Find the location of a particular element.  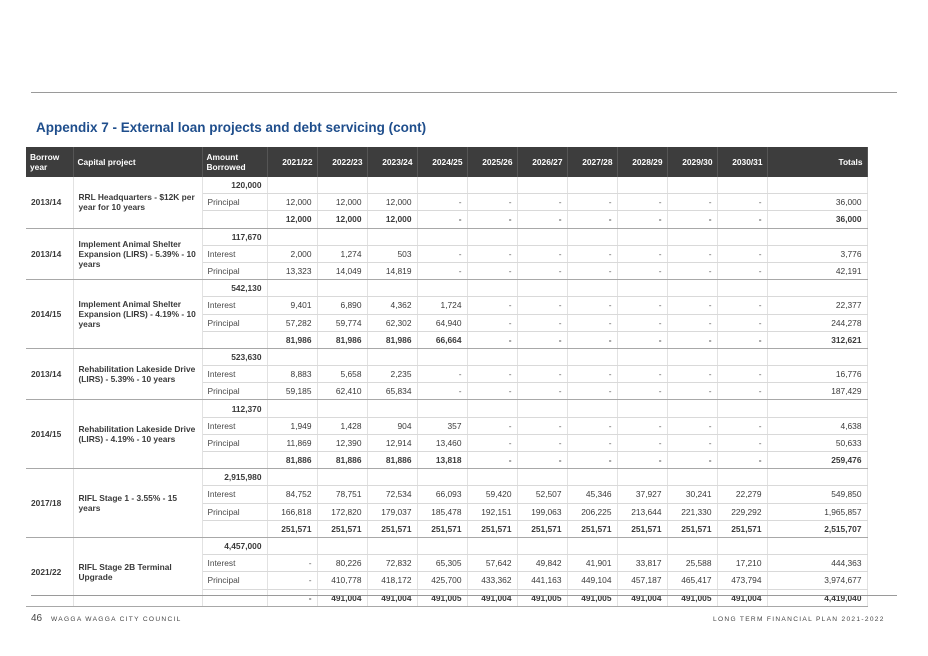

year-value: 229,292 is located at coordinates (742, 512).